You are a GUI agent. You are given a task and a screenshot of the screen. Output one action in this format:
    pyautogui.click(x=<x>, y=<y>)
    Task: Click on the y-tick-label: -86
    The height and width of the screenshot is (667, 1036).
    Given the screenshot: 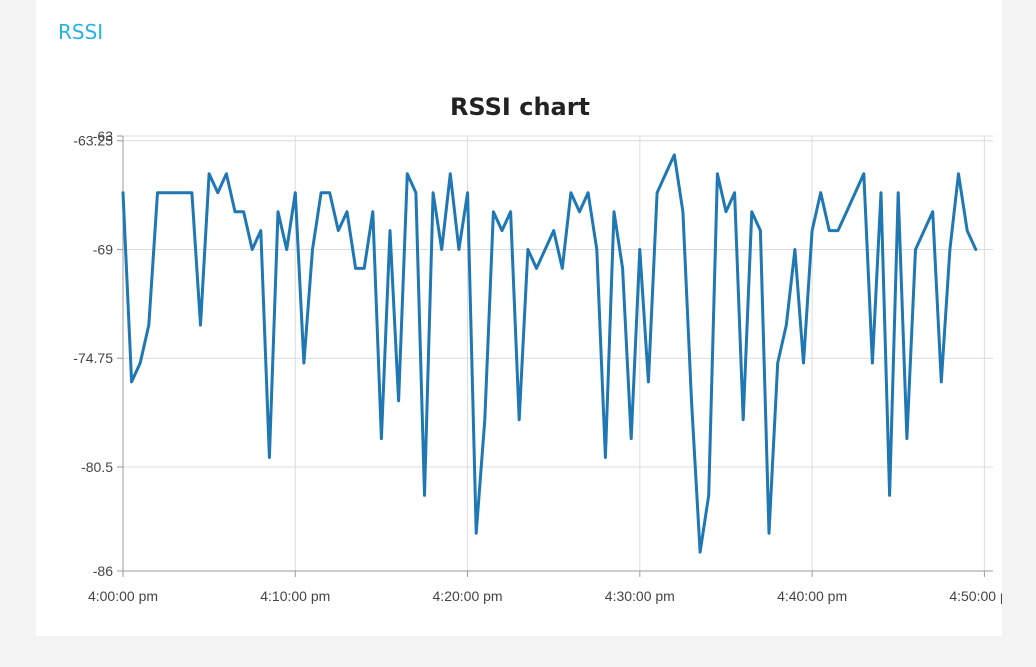 What is the action you would take?
    pyautogui.click(x=103, y=571)
    